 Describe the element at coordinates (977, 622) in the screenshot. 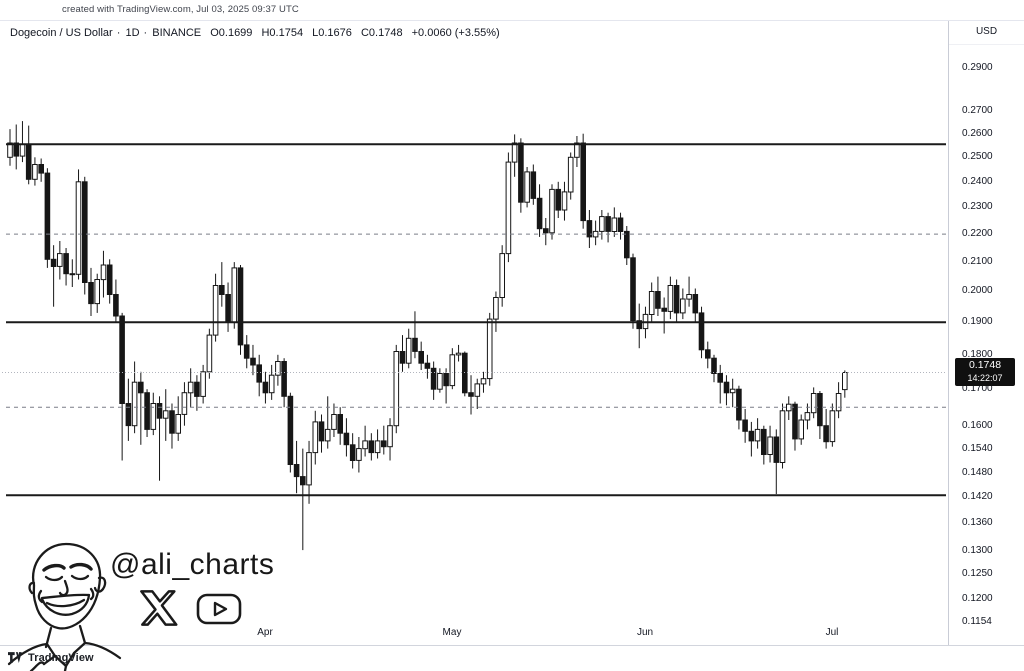

I see `price-tick-label: 0.1154` at that location.